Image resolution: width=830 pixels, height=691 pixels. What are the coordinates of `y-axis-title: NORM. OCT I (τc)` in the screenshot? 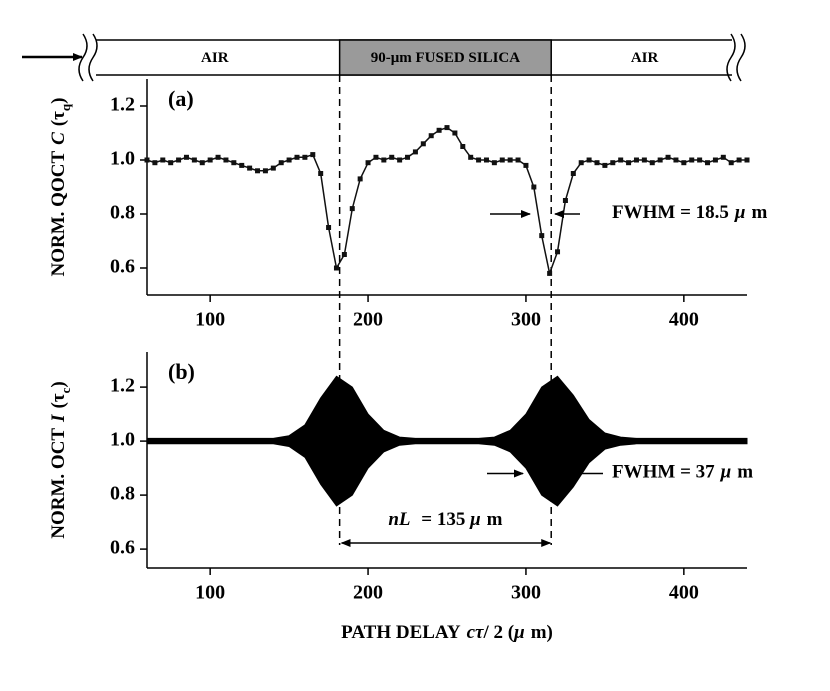 It's located at (60, 459).